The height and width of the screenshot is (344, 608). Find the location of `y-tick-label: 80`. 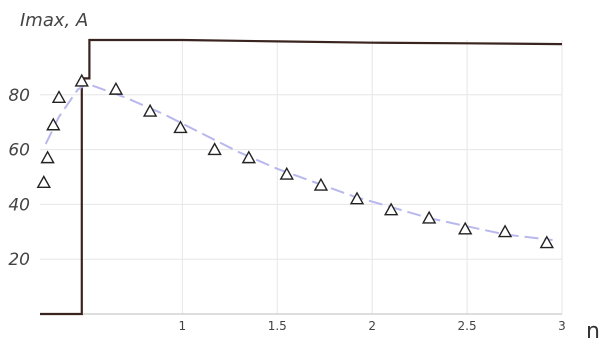

y-tick-label: 80 is located at coordinates (19, 96).